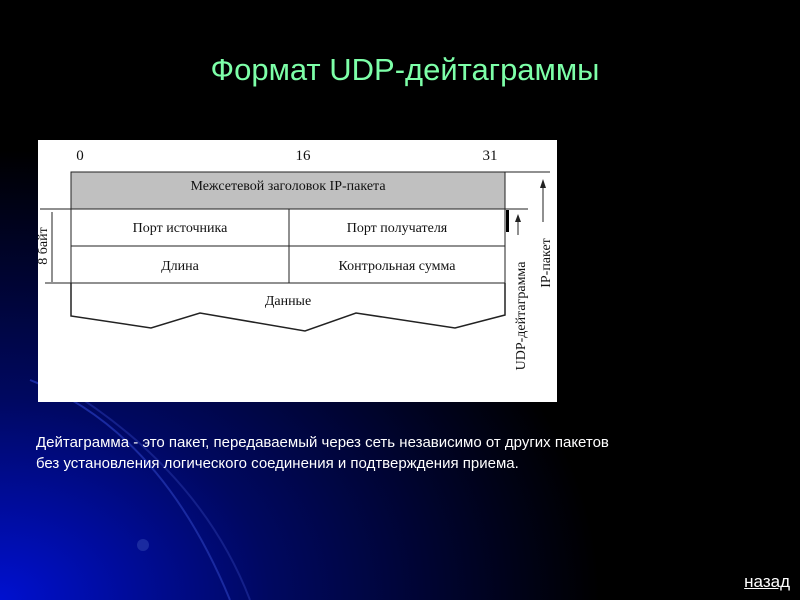  I want to click on source-port-label: Порт источника, so click(180, 228).